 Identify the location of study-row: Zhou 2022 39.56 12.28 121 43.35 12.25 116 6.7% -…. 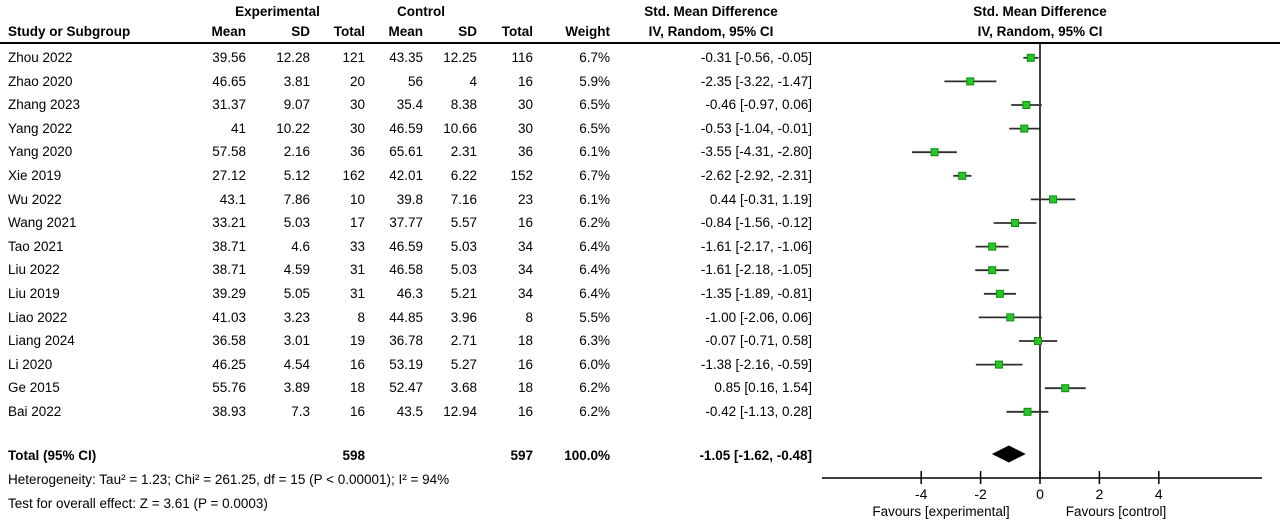
(414, 58).